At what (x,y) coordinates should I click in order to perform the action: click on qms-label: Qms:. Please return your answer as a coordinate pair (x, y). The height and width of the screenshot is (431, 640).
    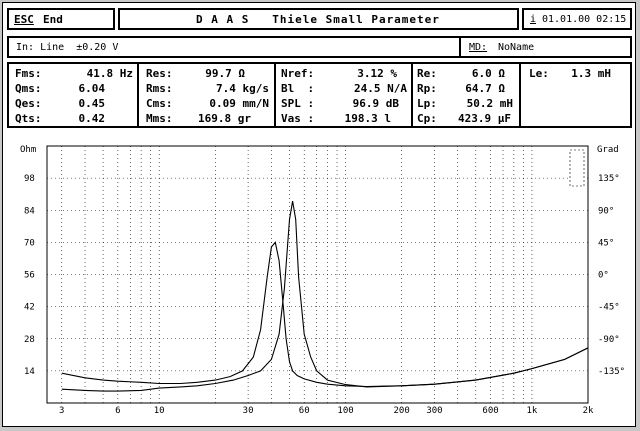
    Looking at the image, I should click on (28, 88).